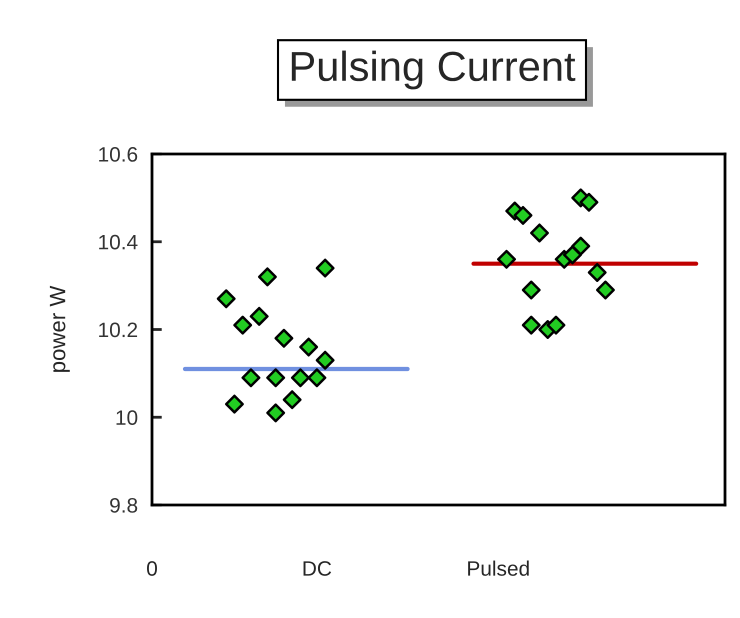  I want to click on x-tick-label: DC, so click(318, 568).